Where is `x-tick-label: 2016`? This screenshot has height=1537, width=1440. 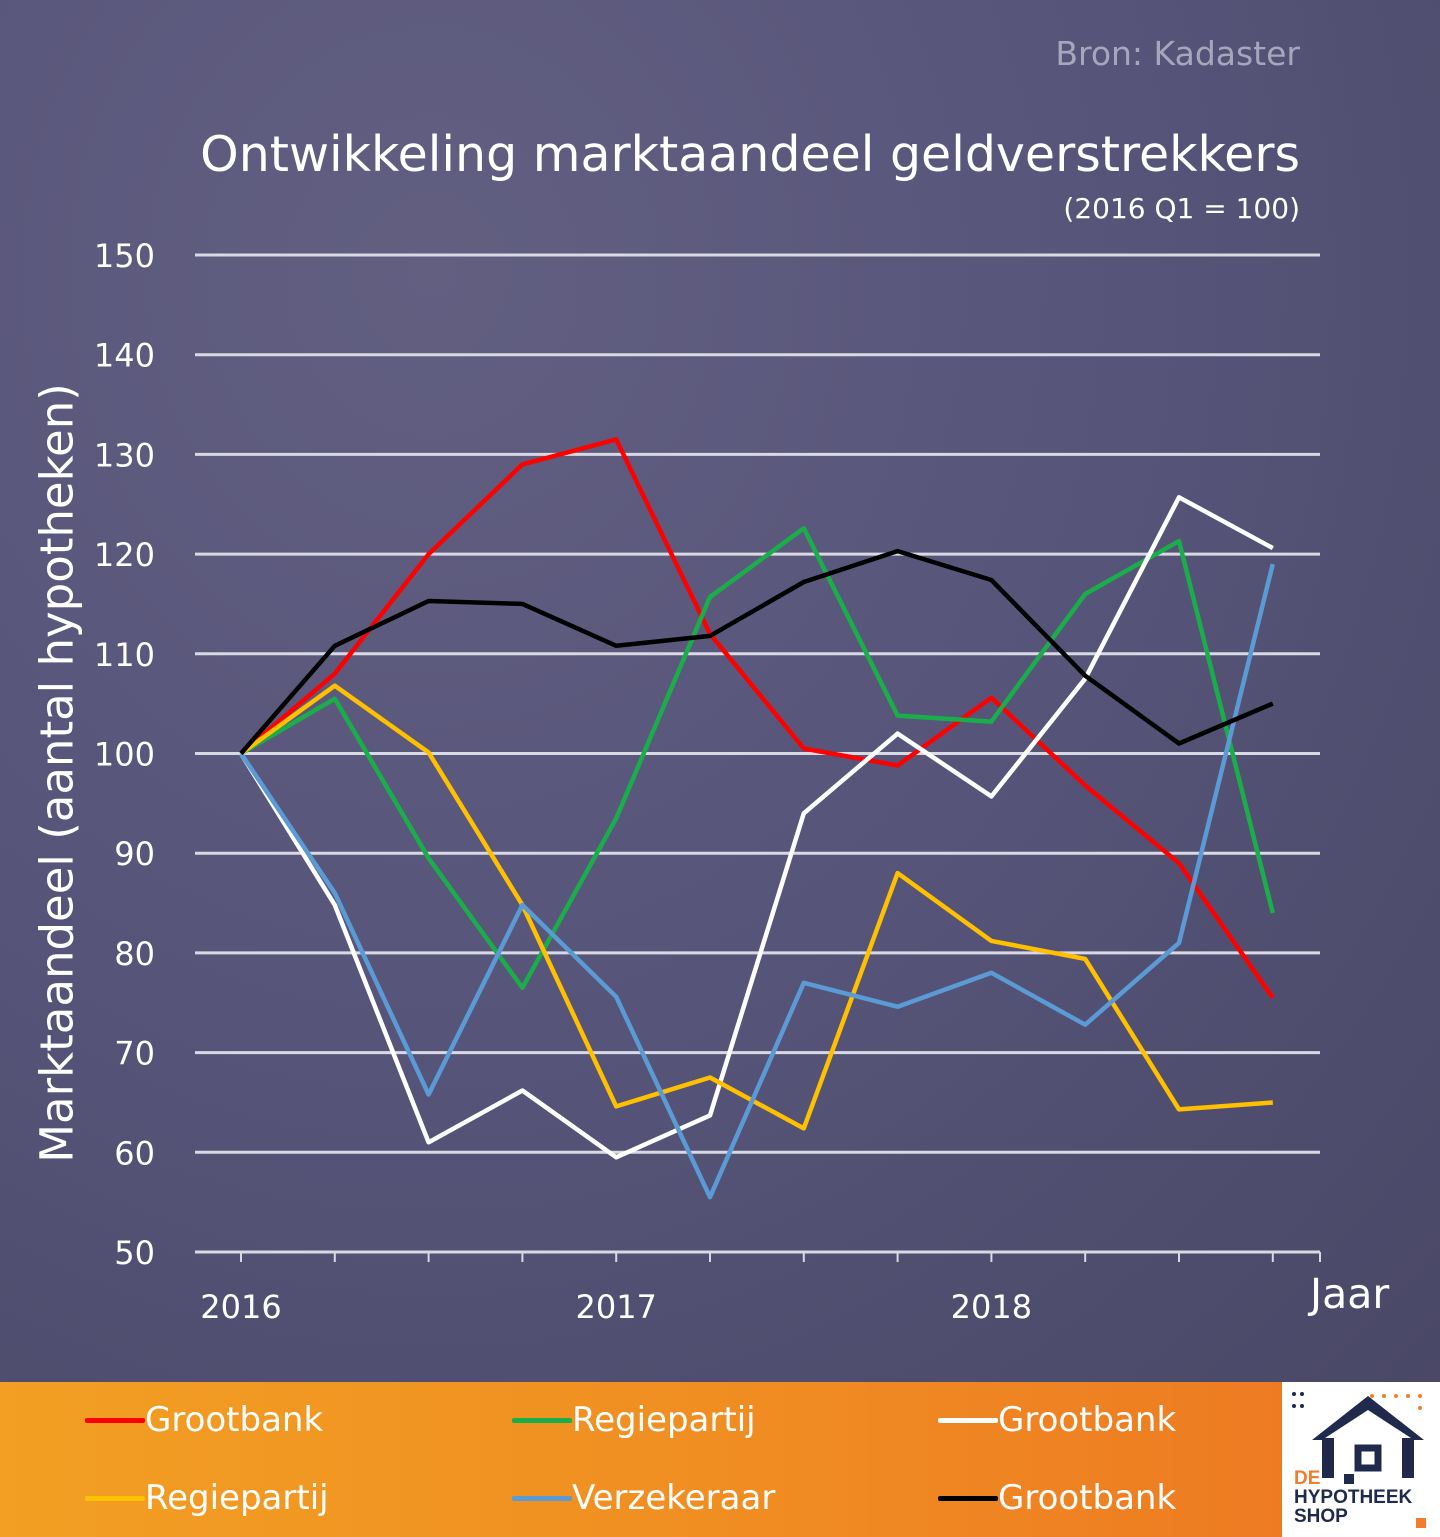
x-tick-label: 2016 is located at coordinates (240, 1307).